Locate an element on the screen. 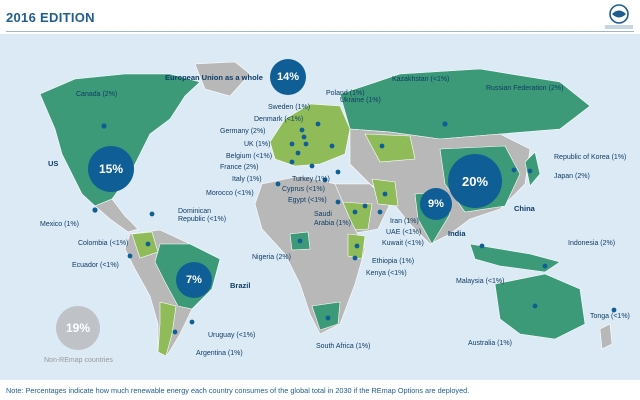 The image size is (640, 400). label-saudi: Saudi is located at coordinates (323, 214).